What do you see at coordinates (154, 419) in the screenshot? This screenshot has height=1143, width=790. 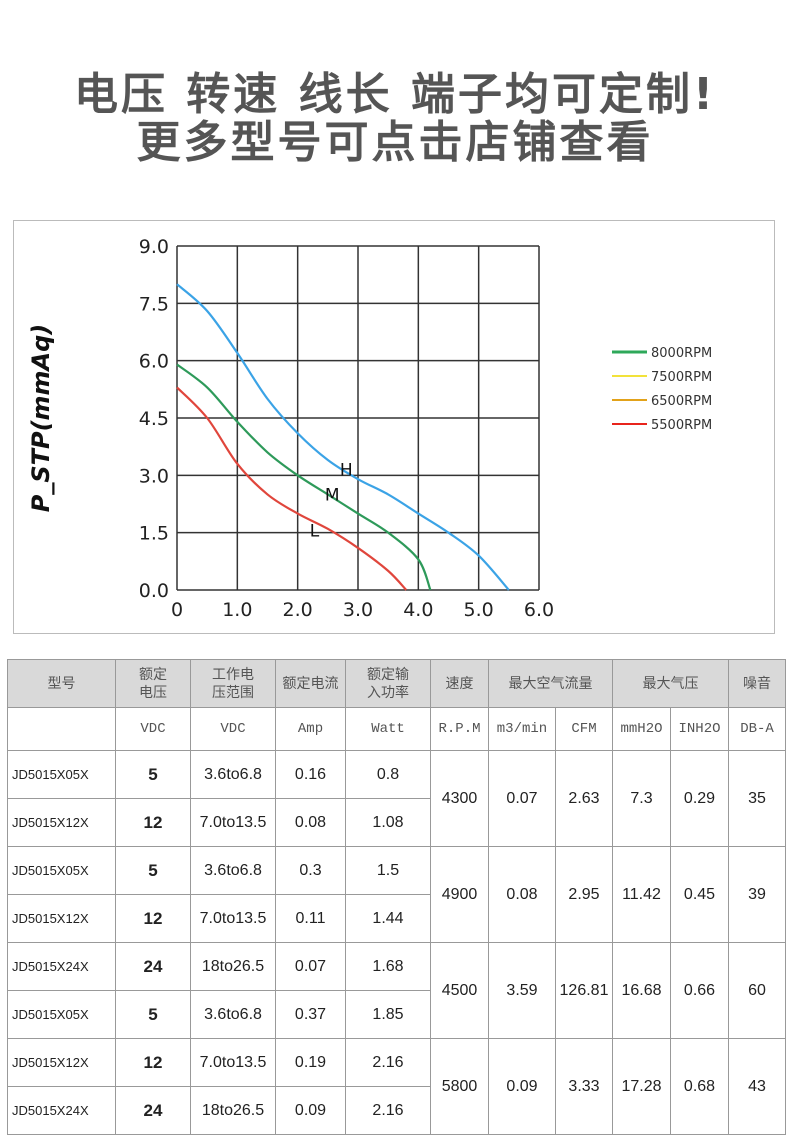 I see `y-tick-label: 4.5` at bounding box center [154, 419].